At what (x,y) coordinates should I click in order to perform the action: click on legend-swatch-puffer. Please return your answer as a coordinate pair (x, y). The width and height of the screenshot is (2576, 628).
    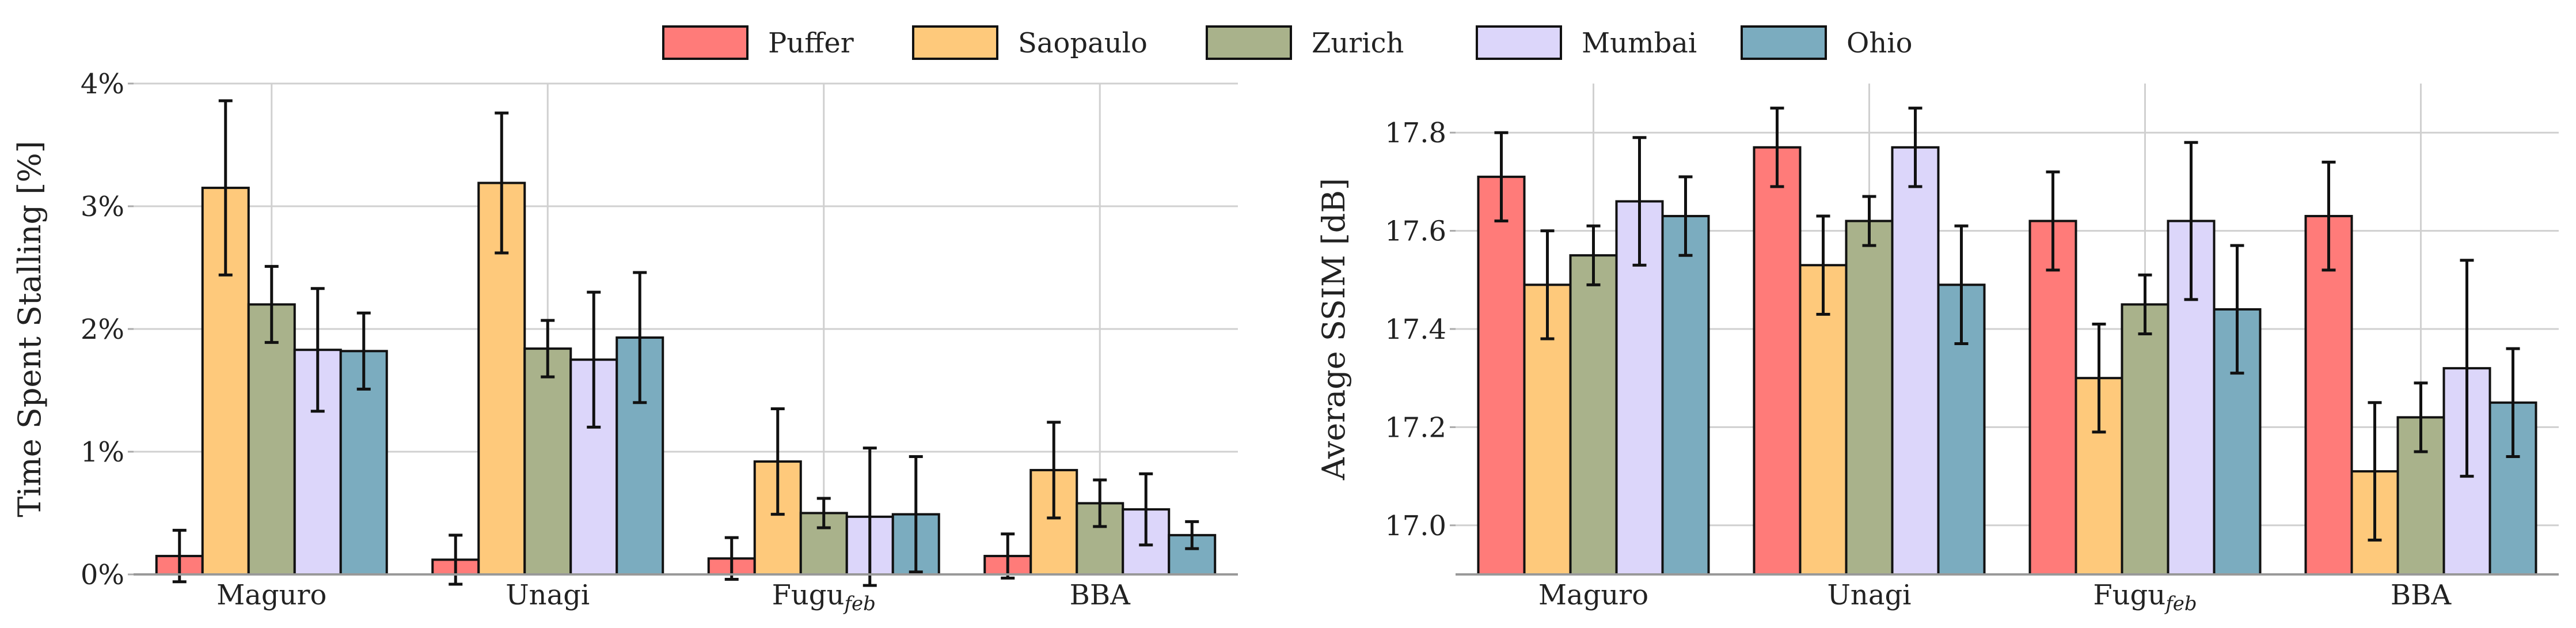
    Looking at the image, I should click on (705, 42).